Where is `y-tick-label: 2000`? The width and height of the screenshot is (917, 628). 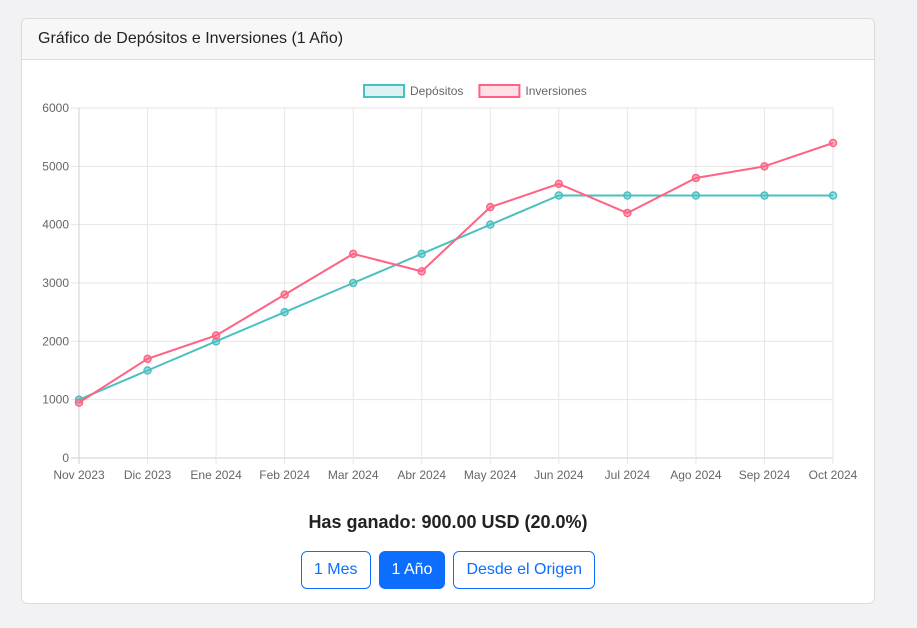 y-tick-label: 2000 is located at coordinates (55, 341).